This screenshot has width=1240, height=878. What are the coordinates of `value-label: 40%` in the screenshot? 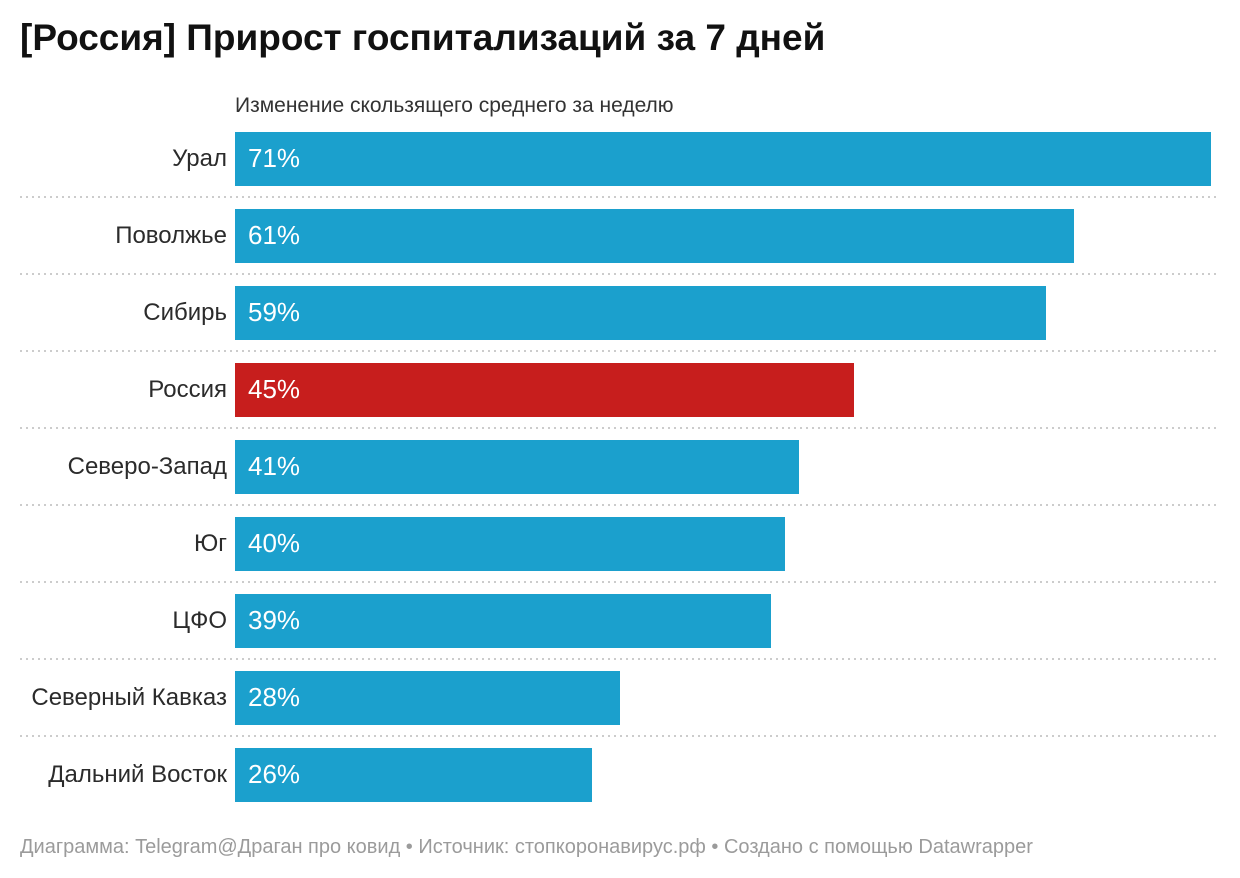 It's located at (274, 543).